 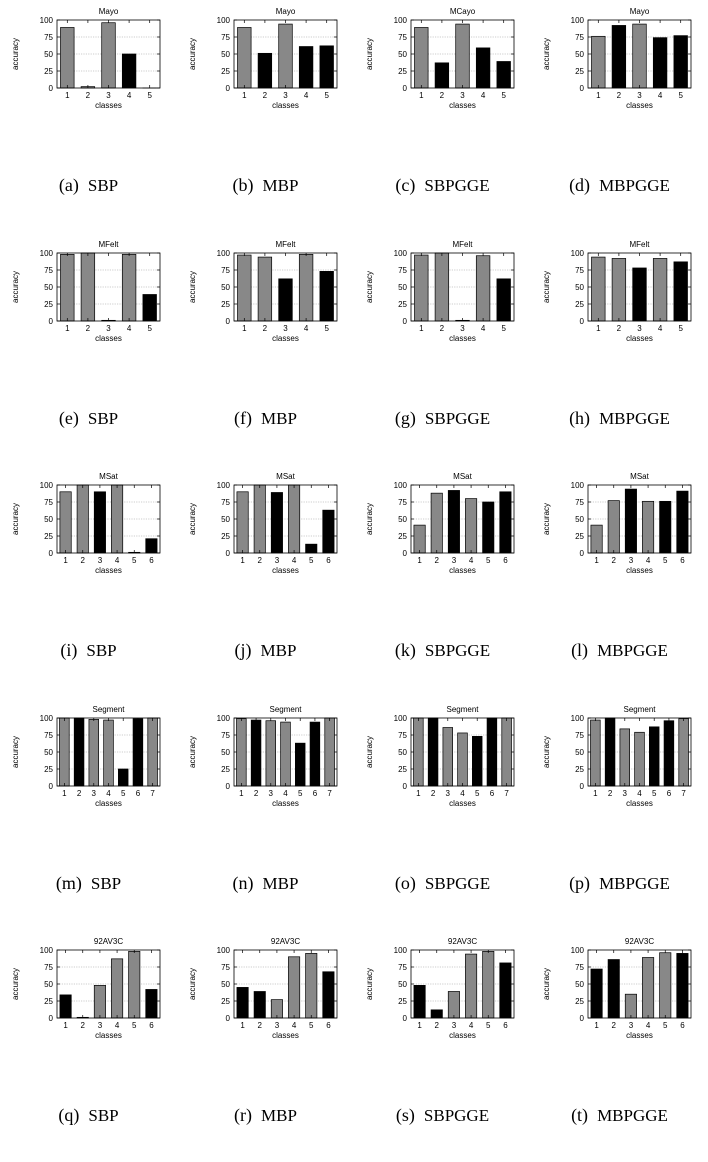 What do you see at coordinates (108, 476) in the screenshot?
I see `chart-title: MSat` at bounding box center [108, 476].